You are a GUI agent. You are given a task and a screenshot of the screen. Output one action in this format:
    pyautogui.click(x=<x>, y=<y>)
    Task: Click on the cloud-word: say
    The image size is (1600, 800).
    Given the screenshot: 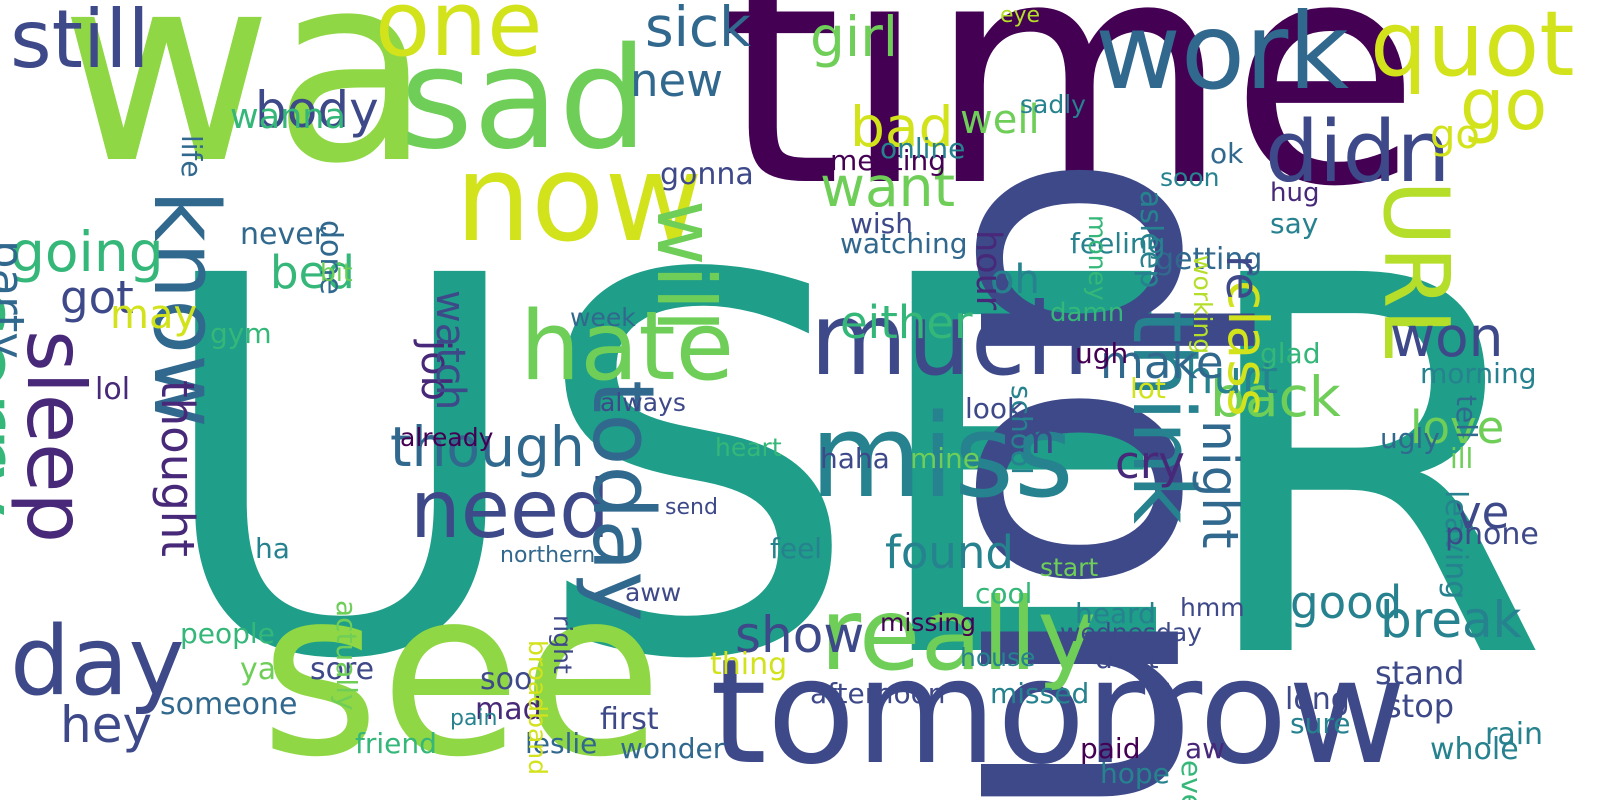 What is the action you would take?
    pyautogui.click(x=1294, y=223)
    